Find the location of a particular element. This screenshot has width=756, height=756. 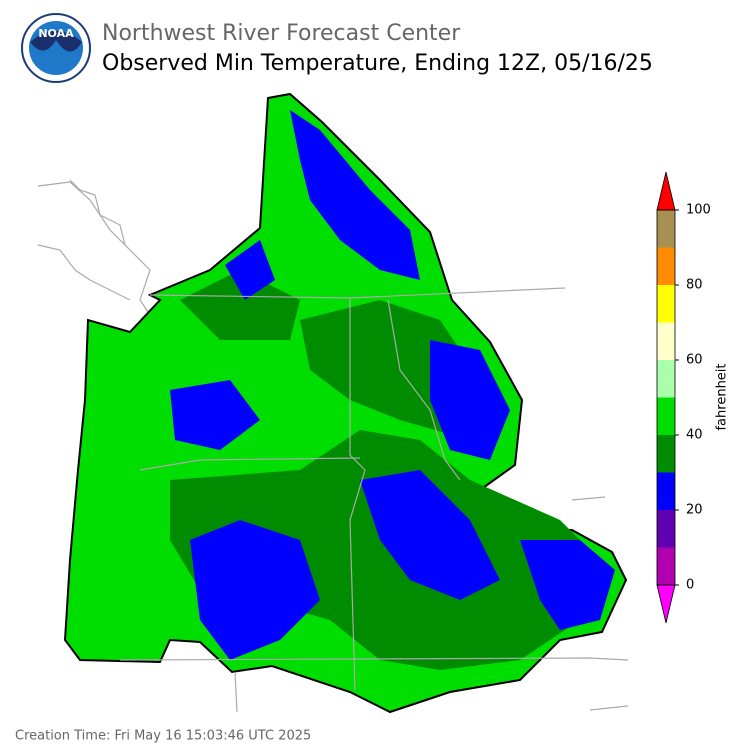

under-triangle is located at coordinates (666, 604).